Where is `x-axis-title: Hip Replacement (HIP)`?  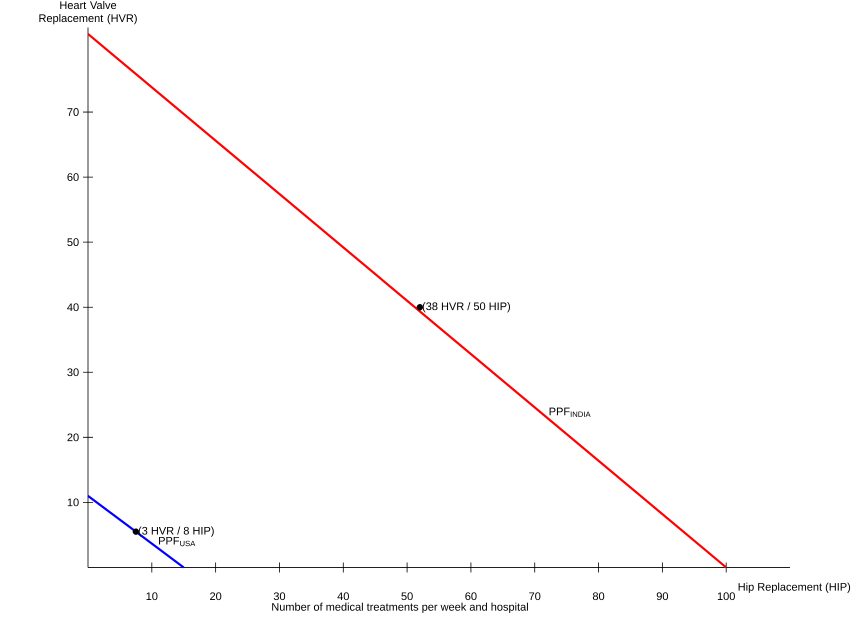
x-axis-title: Hip Replacement (HIP) is located at coordinates (794, 587).